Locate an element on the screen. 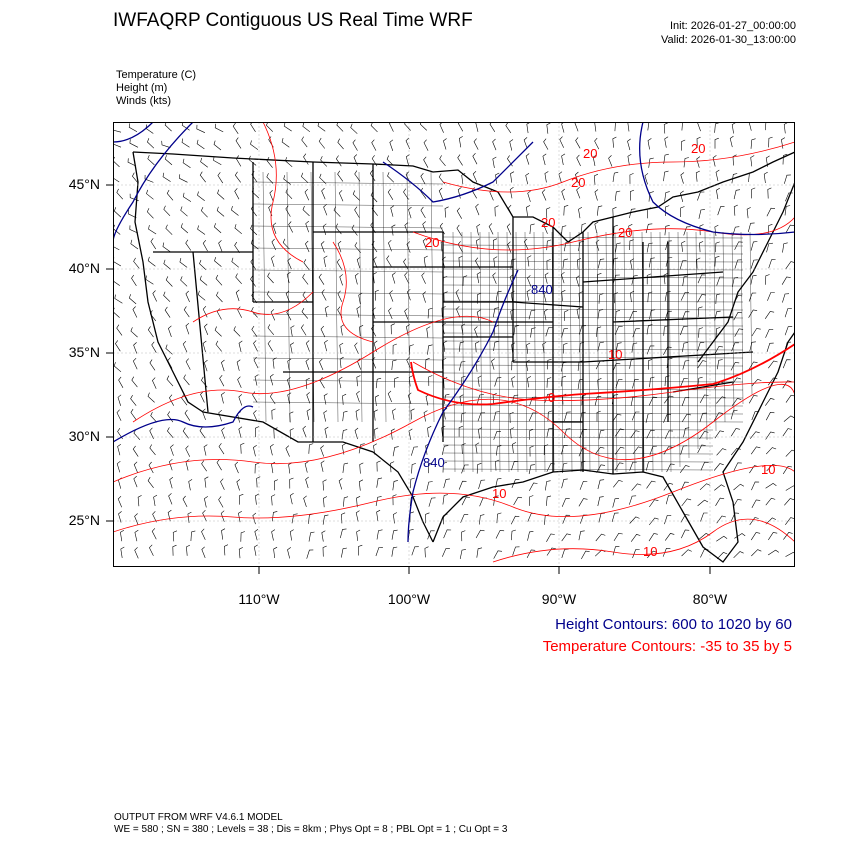 This screenshot has width=850, height=850. freezing-line is located at coordinates (602, 374).